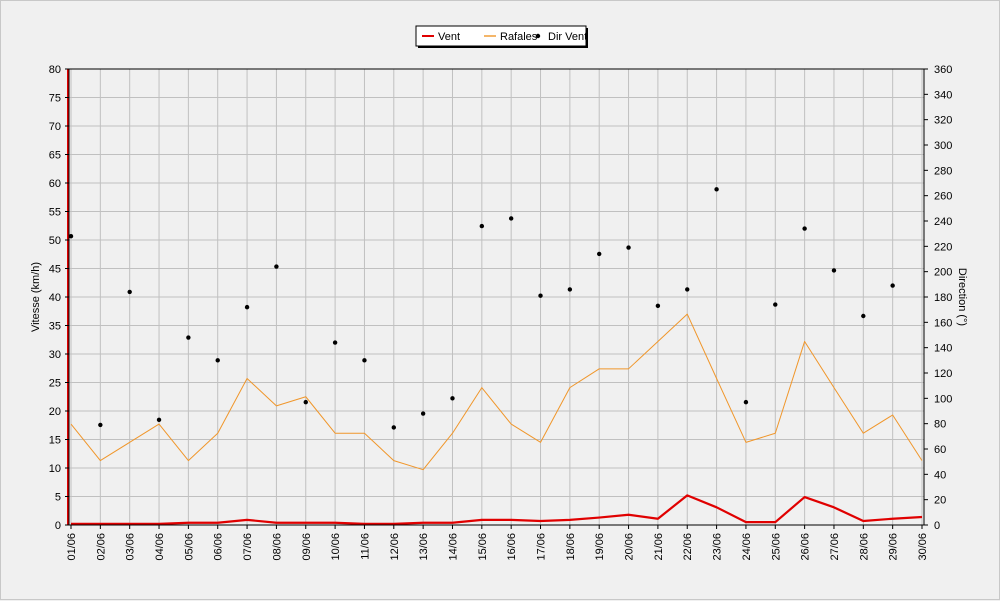  Describe the element at coordinates (943, 70) in the screenshot. I see `y2-tick-label: 360` at that location.